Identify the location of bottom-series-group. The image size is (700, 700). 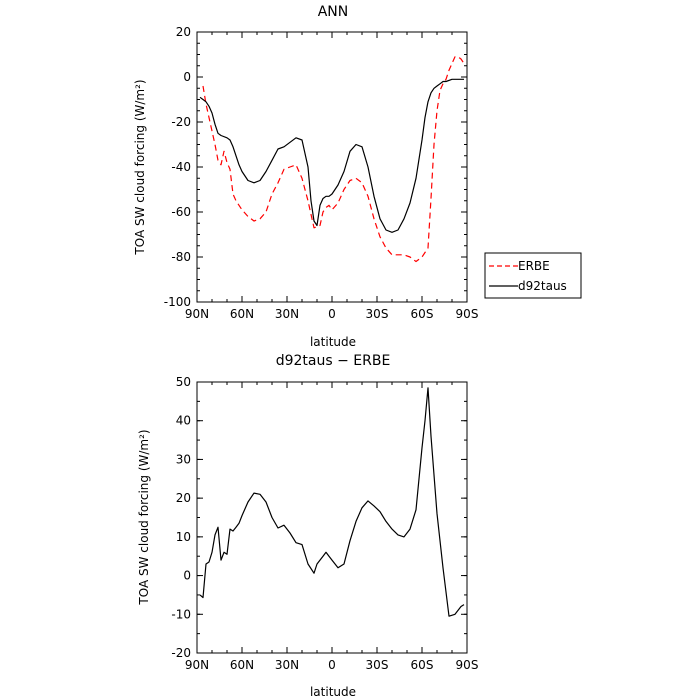
(332, 502).